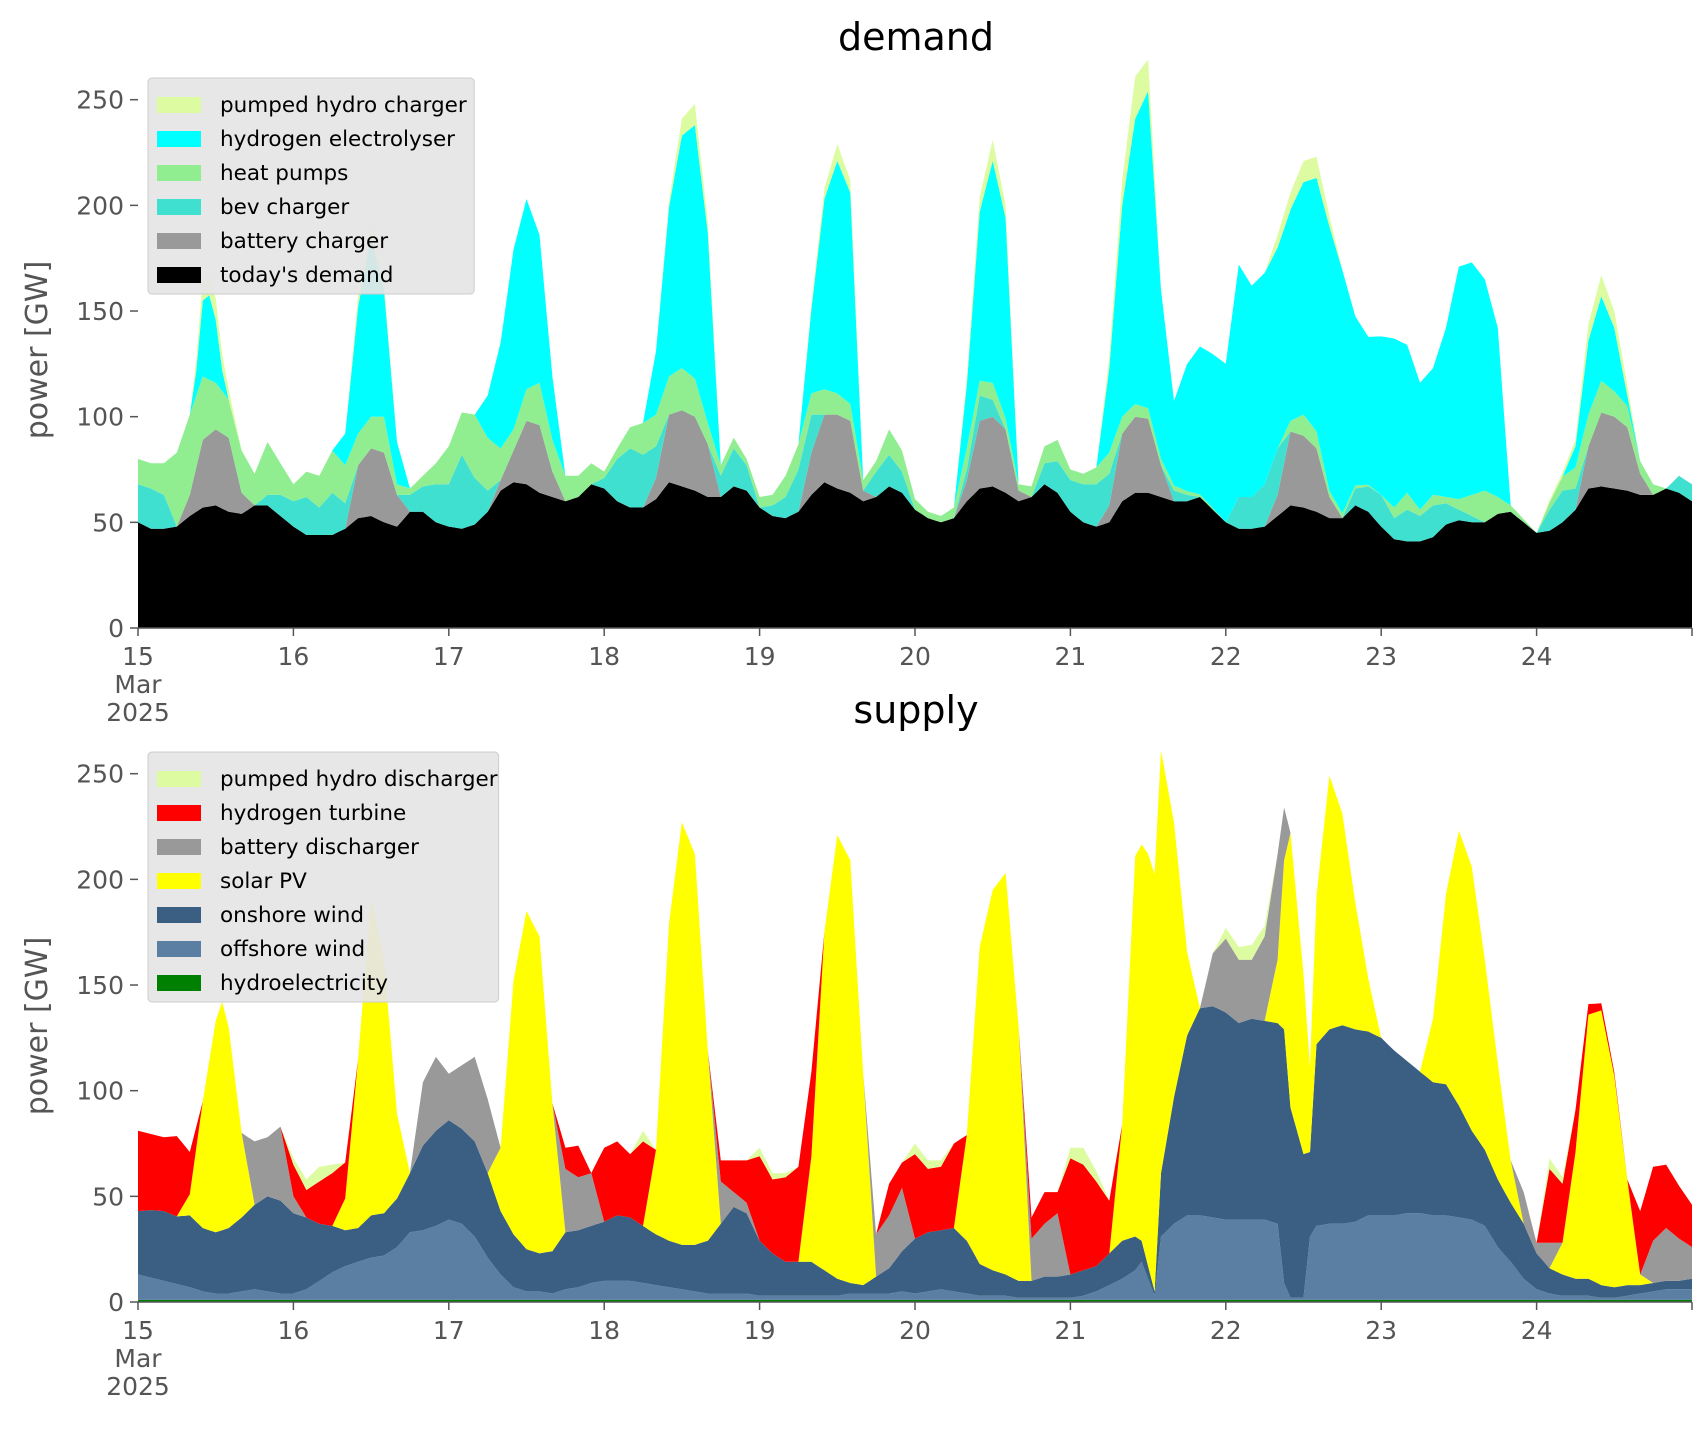  Describe the element at coordinates (179, 275) in the screenshot. I see `legend-swatch-today-s-demand` at that location.